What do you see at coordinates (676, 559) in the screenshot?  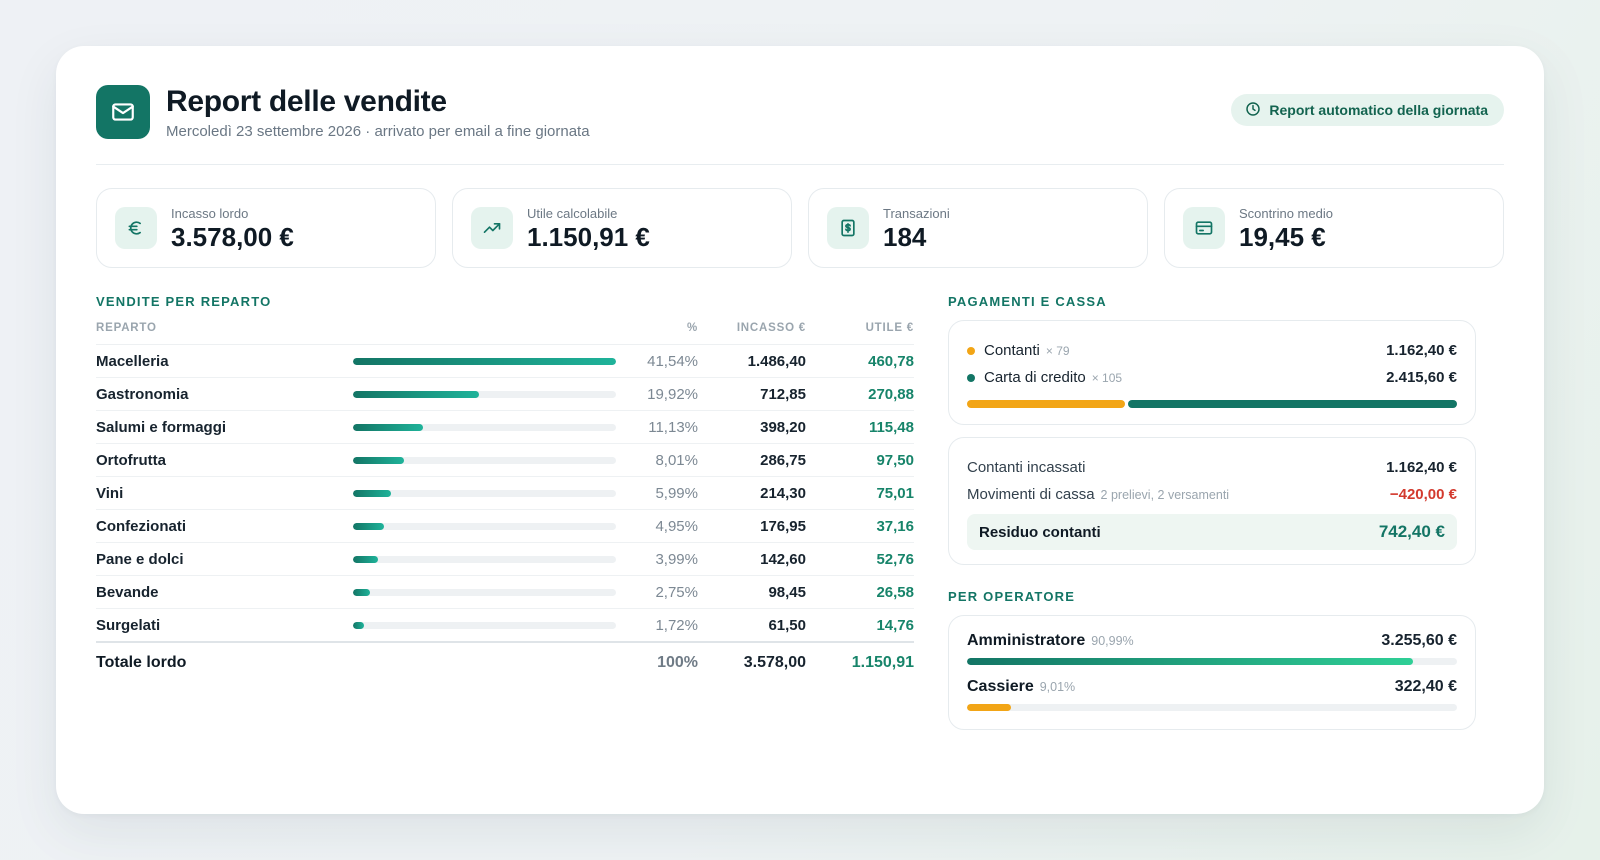 I see `reparto-pct: 3,99%` at bounding box center [676, 559].